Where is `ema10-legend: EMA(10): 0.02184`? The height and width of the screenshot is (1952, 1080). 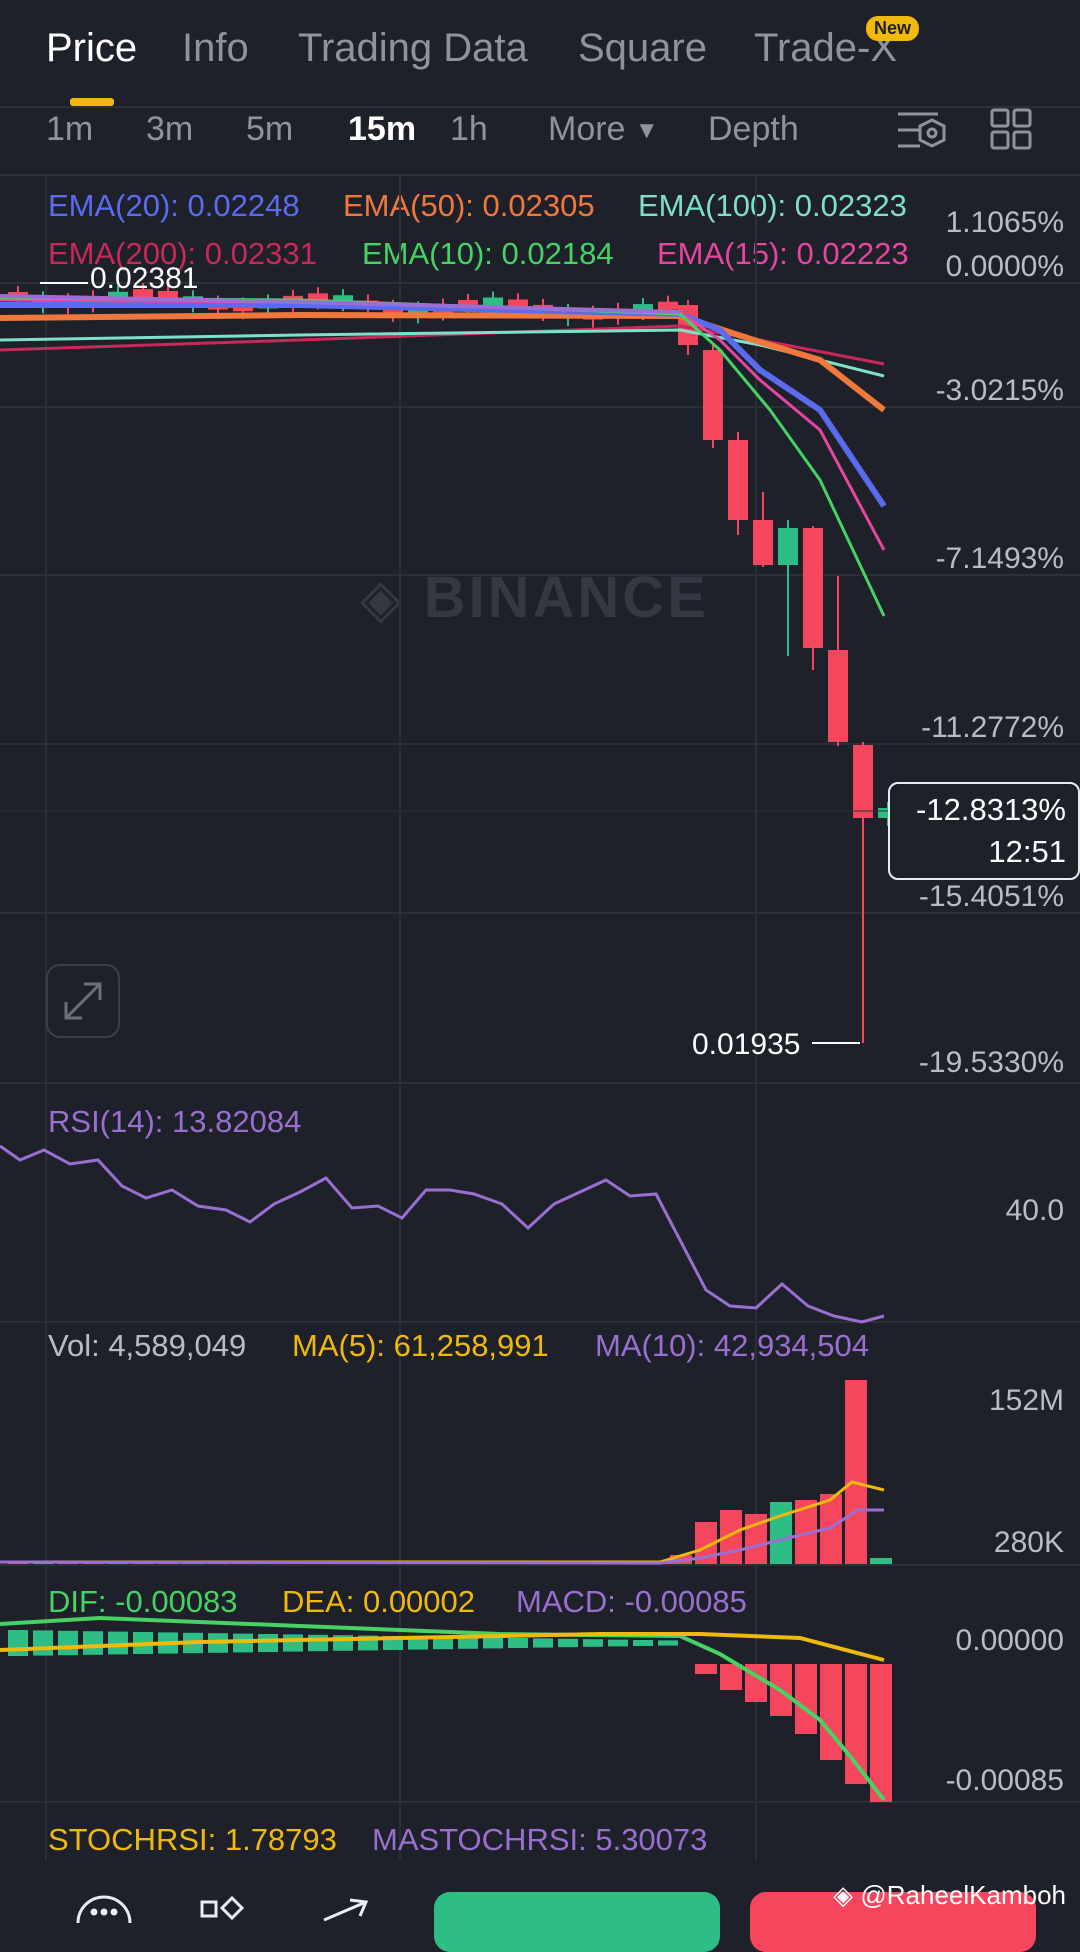 ema10-legend: EMA(10): 0.02184 is located at coordinates (488, 253).